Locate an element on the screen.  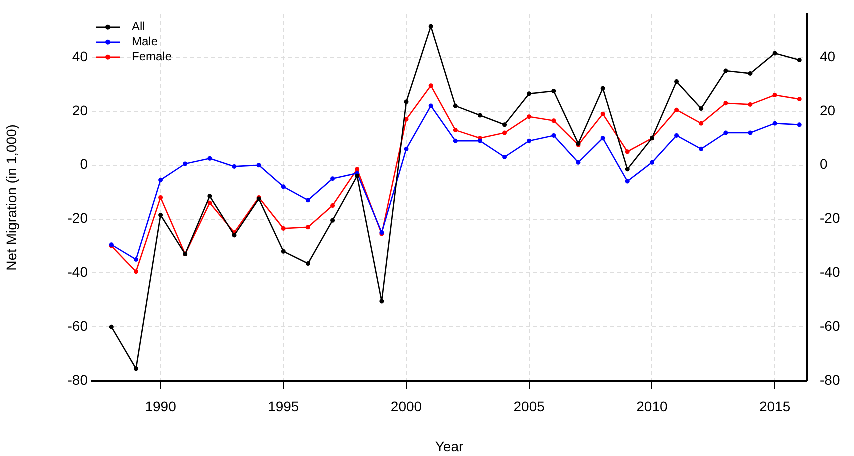
y-tick-label: -40 is located at coordinates (78, 272).